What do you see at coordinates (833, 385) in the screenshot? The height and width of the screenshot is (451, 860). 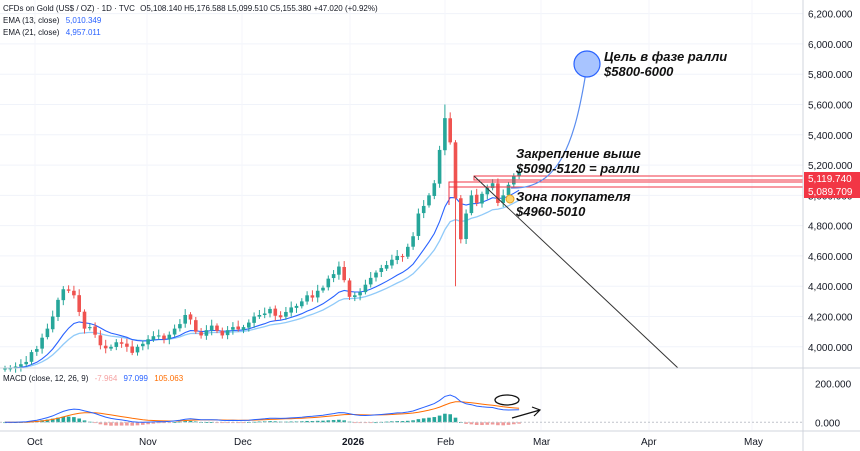 I see `macd-y-tick-label: 200.000` at bounding box center [833, 385].